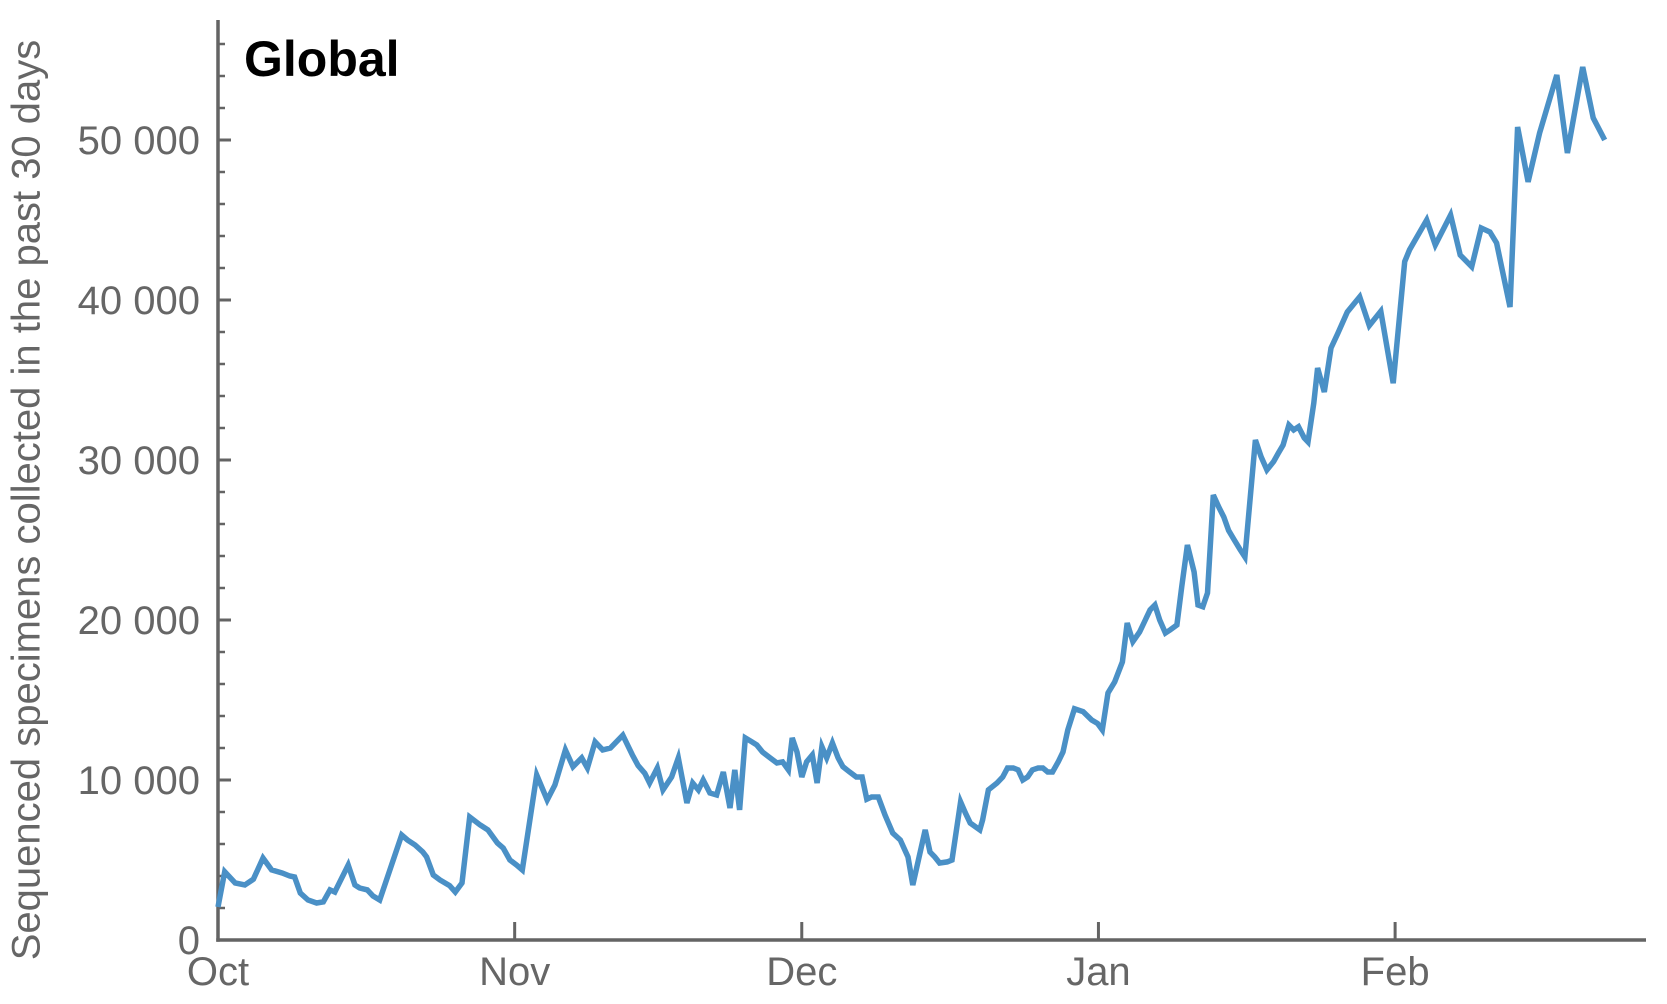 The image size is (1667, 1004). I want to click on x-tick-label: Oct, so click(218, 972).